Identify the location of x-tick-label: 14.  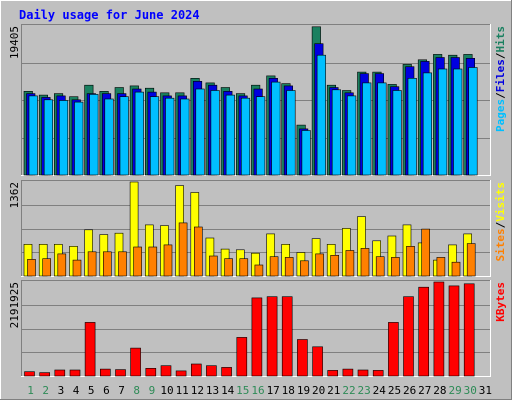
(228, 390).